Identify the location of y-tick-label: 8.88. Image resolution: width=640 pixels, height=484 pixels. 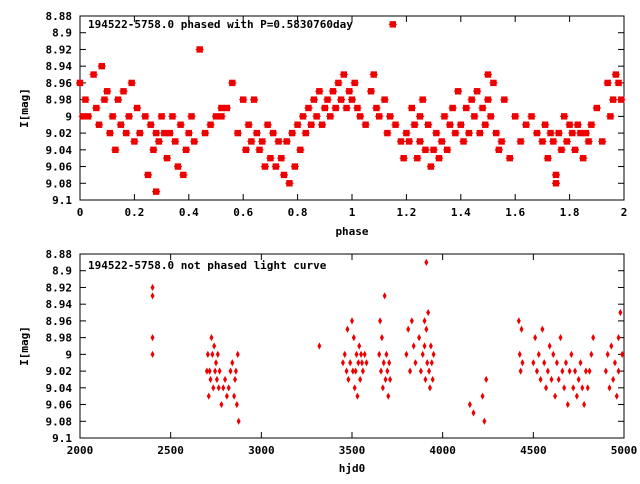
(59, 16).